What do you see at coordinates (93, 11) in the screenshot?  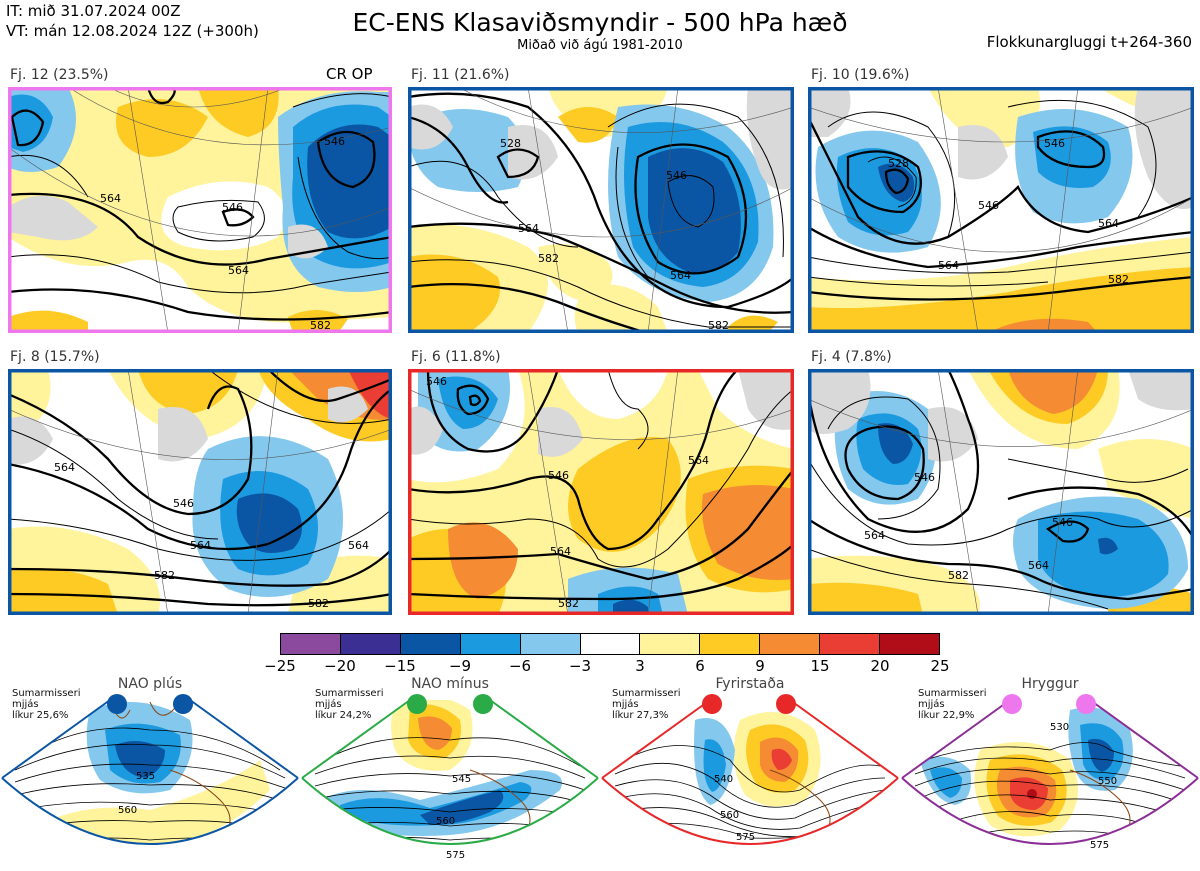 I see `init-time: IT: mið 31.07.2024 00Z` at bounding box center [93, 11].